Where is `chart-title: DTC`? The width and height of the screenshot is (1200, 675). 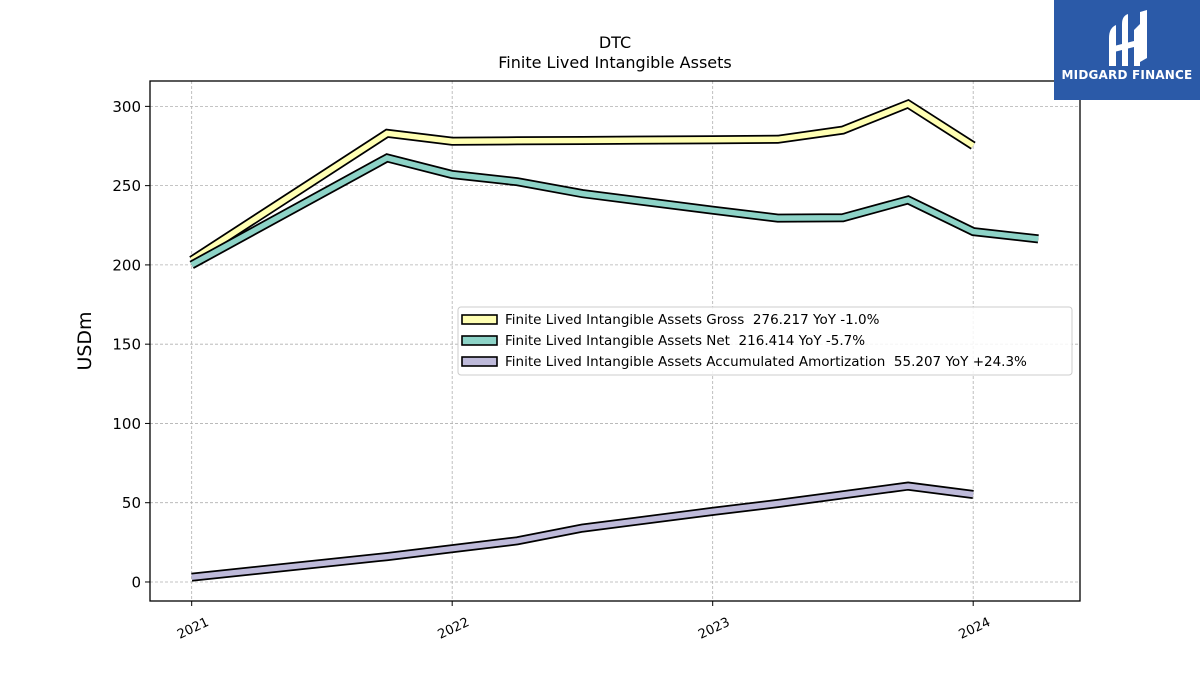 chart-title: DTC is located at coordinates (615, 42).